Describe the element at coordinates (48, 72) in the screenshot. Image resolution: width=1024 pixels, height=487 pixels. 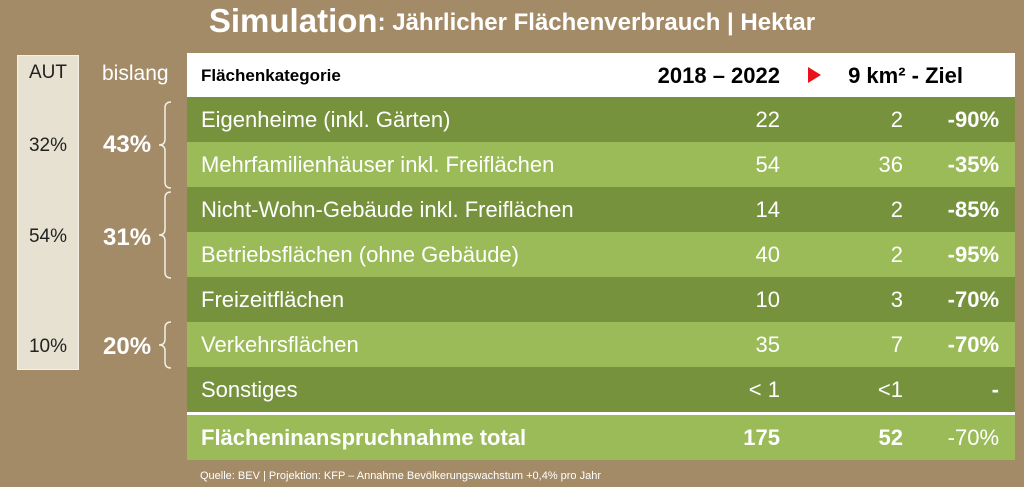
I see `aut-label: AUT` at that location.